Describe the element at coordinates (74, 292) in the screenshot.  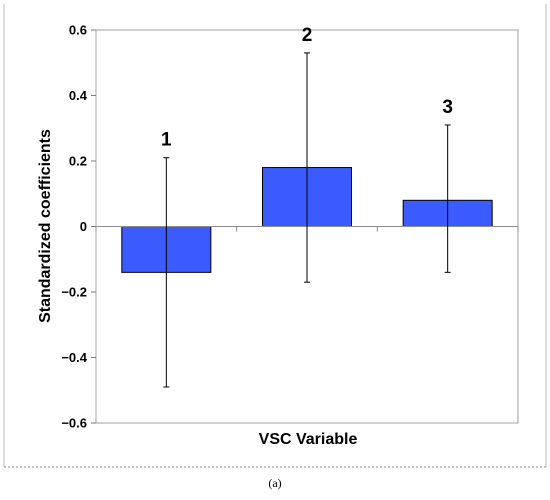
I see `y-tick-label: −0.2` at that location.